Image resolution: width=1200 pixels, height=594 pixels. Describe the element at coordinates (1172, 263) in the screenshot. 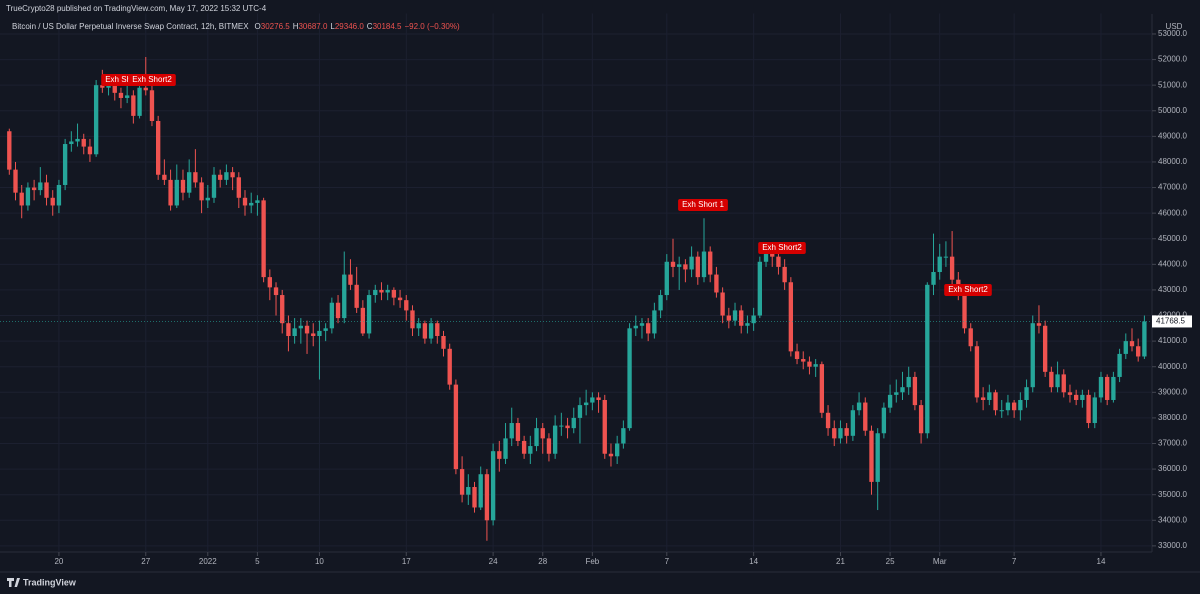

I see `y-tick-label: 44000.0` at that location.